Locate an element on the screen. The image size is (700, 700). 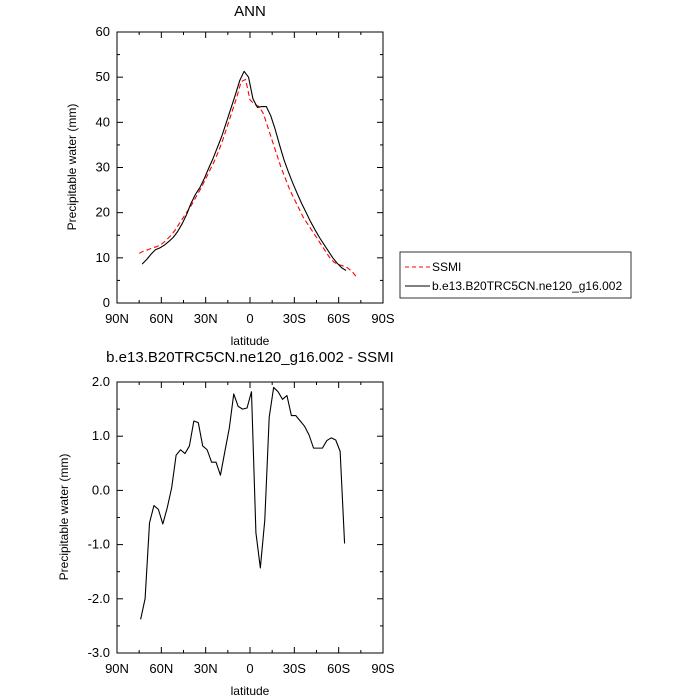
bottom-y-tick-label: -2.0 is located at coordinates (99, 598).